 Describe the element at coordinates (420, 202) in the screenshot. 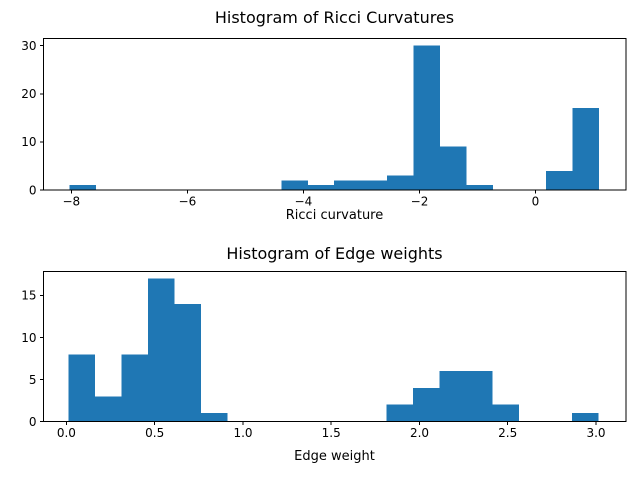

I see `x-tick-label: −2` at that location.